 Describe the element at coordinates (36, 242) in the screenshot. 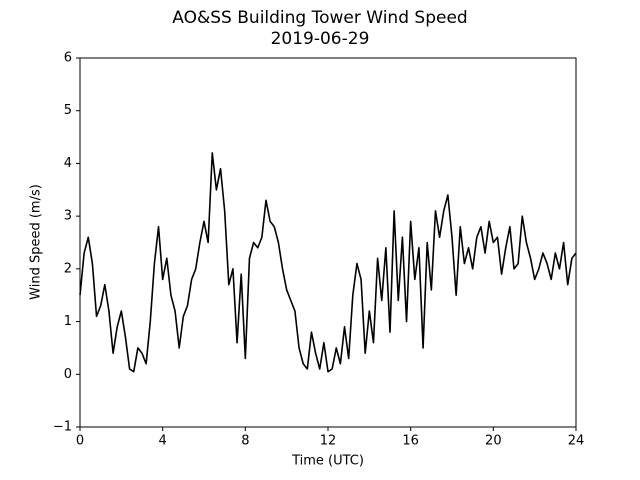

I see `y-axis-label: Wind Speed (m/s)` at that location.